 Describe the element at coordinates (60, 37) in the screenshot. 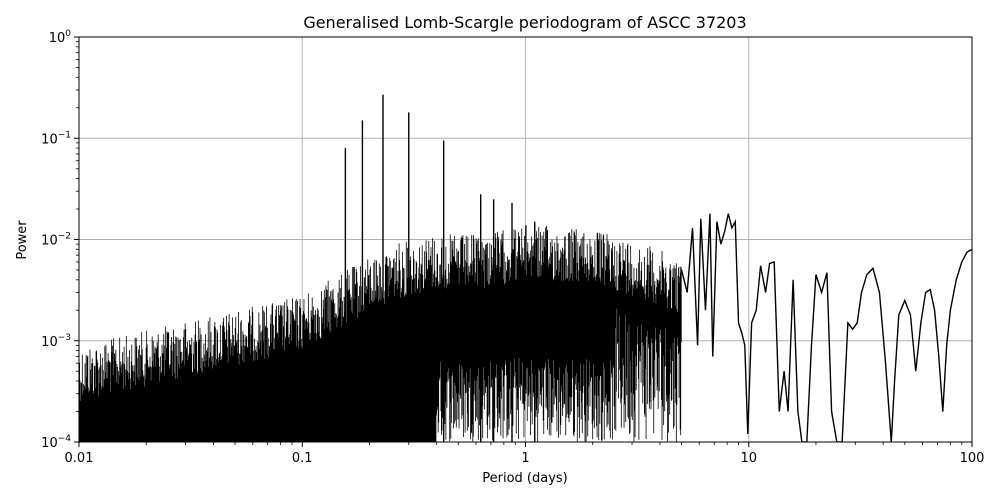

I see `y-tick-label: 10⁰` at that location.